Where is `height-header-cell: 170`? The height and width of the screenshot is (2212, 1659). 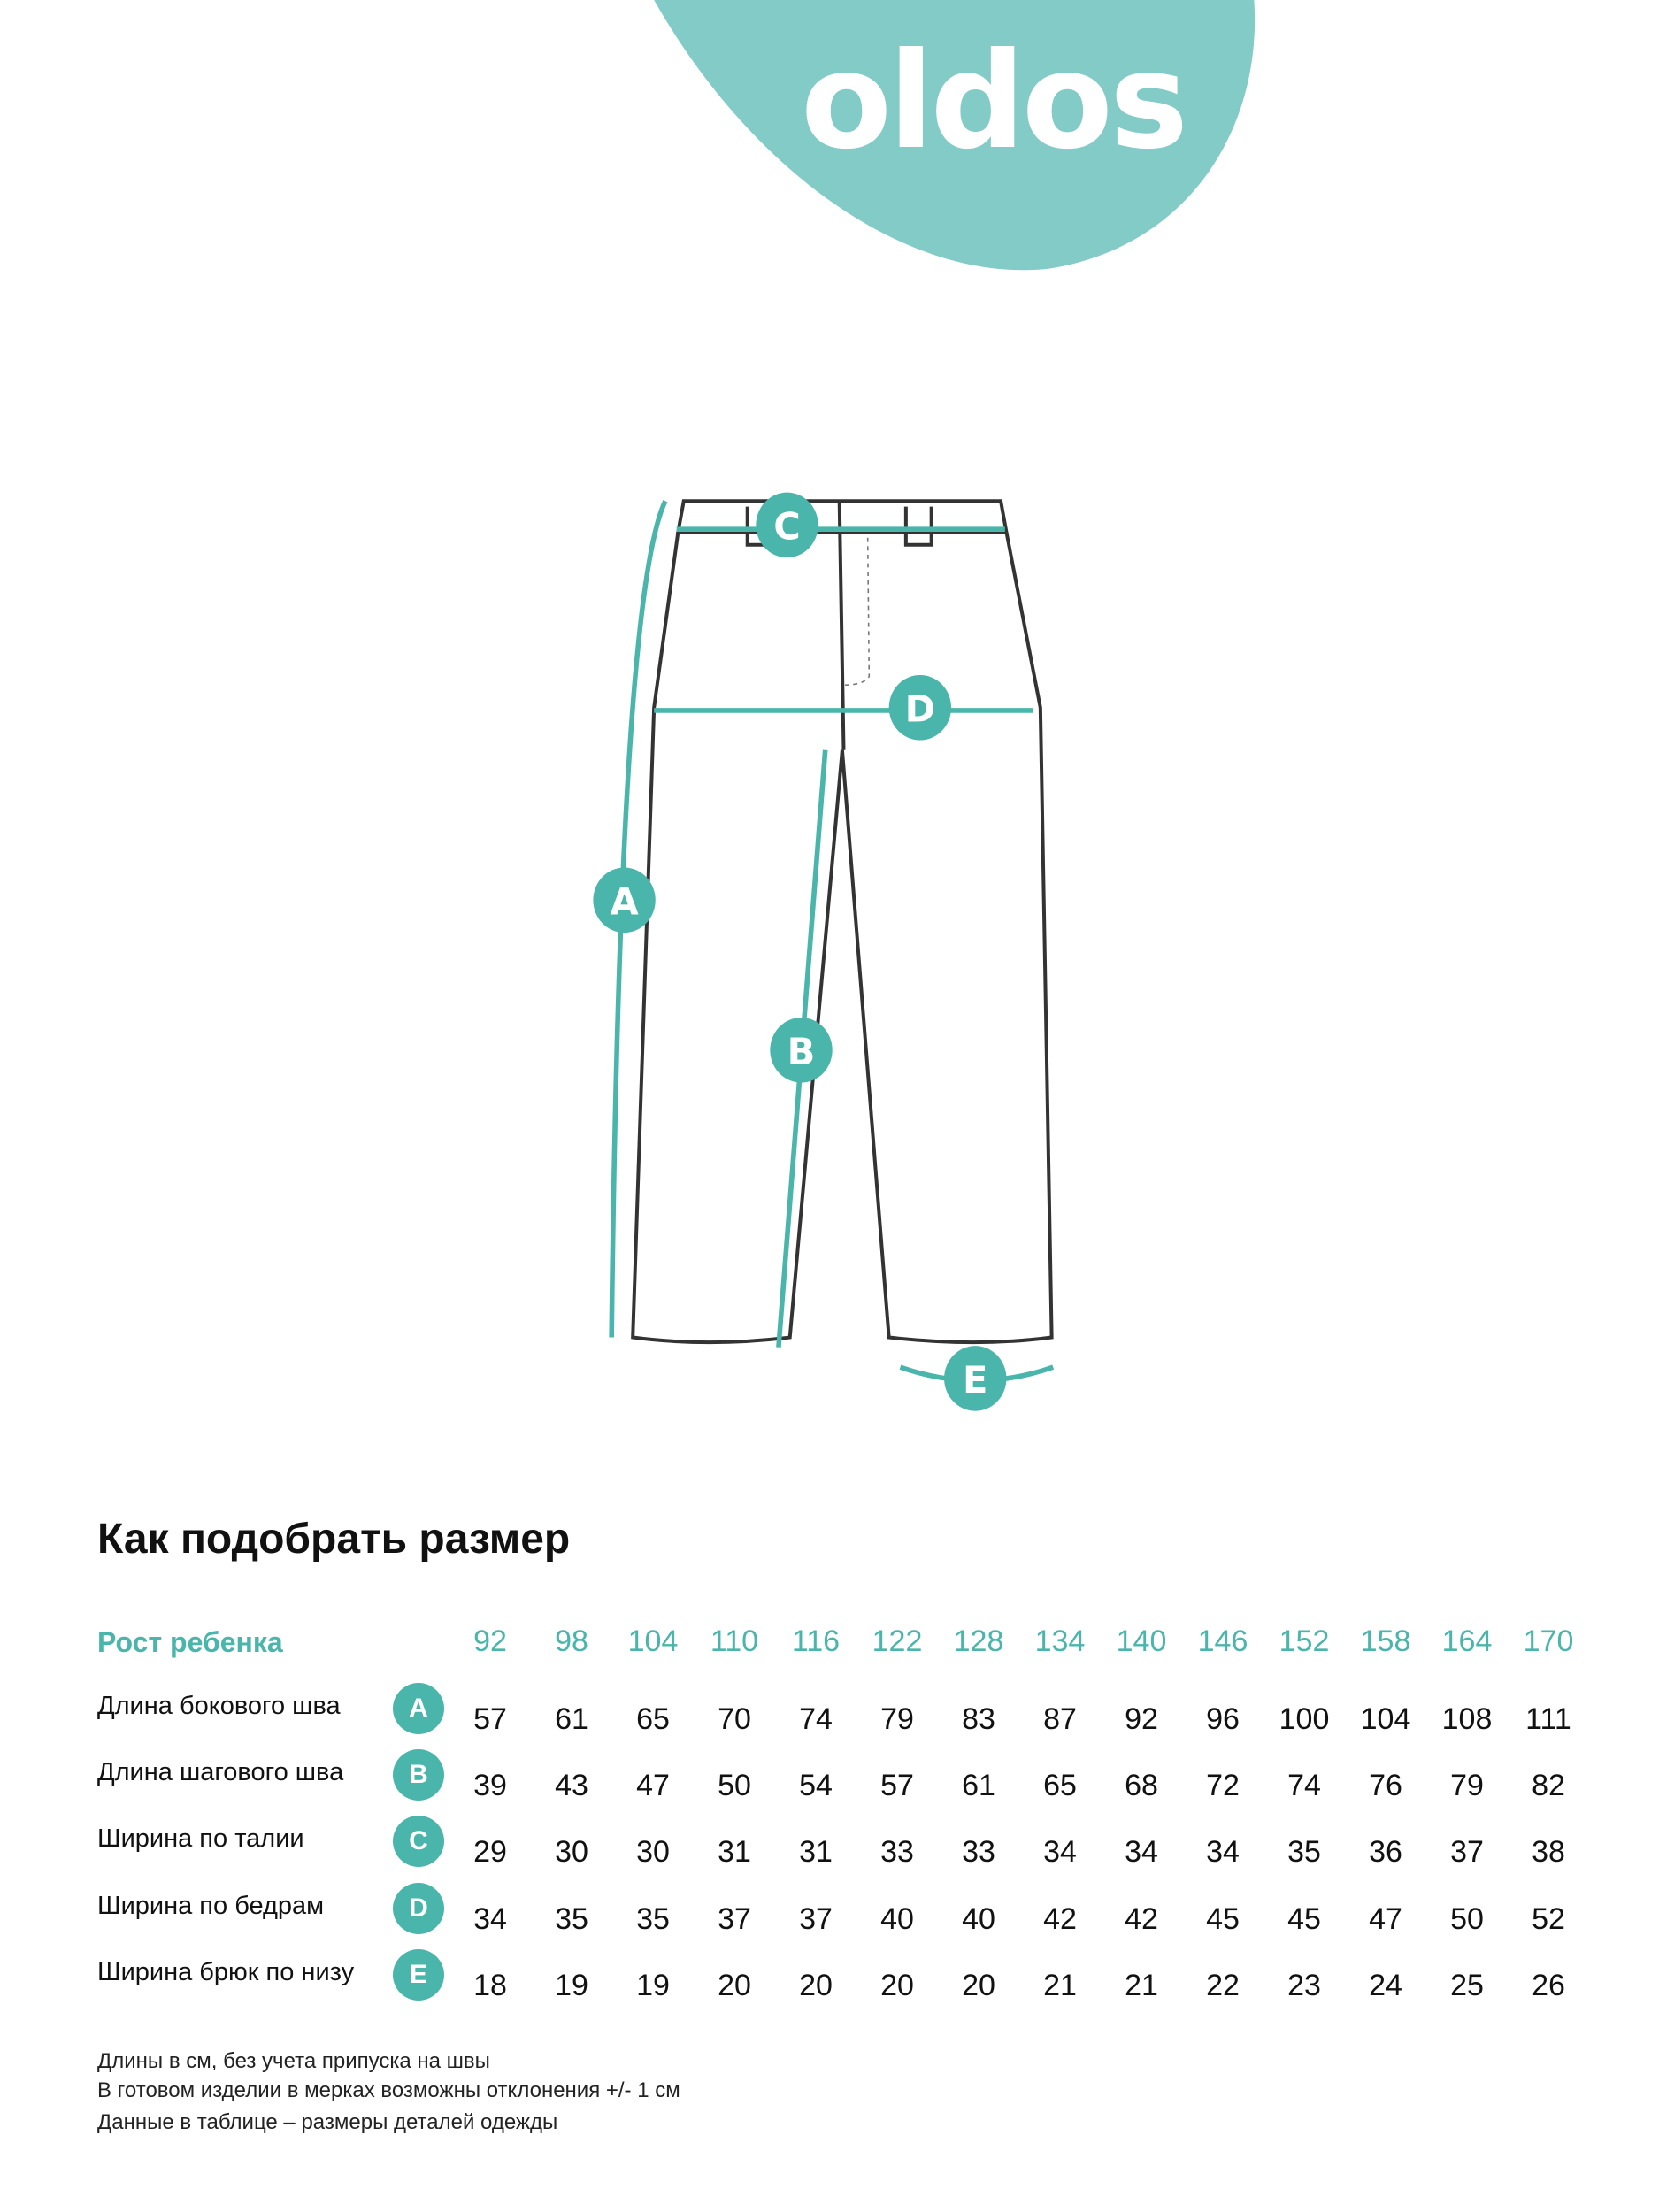
height-header-cell: 170 is located at coordinates (1549, 1641).